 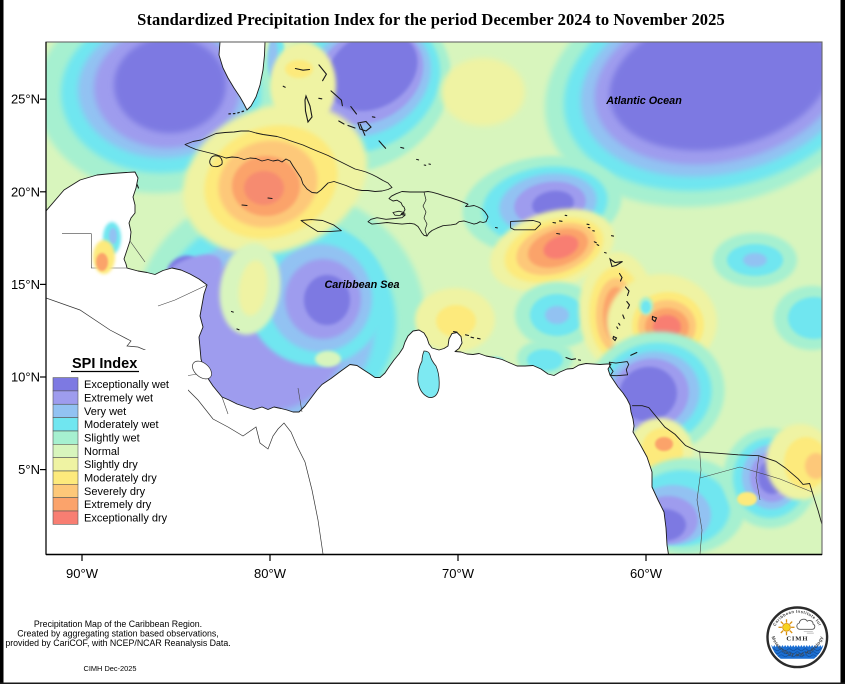 What do you see at coordinates (25, 99) in the screenshot?
I see `svg-text: 25°N` at bounding box center [25, 99].